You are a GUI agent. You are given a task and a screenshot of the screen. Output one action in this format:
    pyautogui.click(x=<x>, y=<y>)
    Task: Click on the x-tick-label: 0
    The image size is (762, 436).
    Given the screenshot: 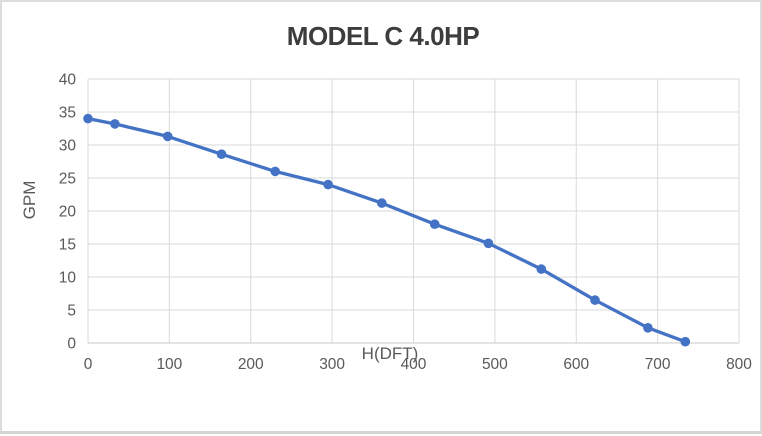 What is the action you would take?
    pyautogui.click(x=88, y=364)
    